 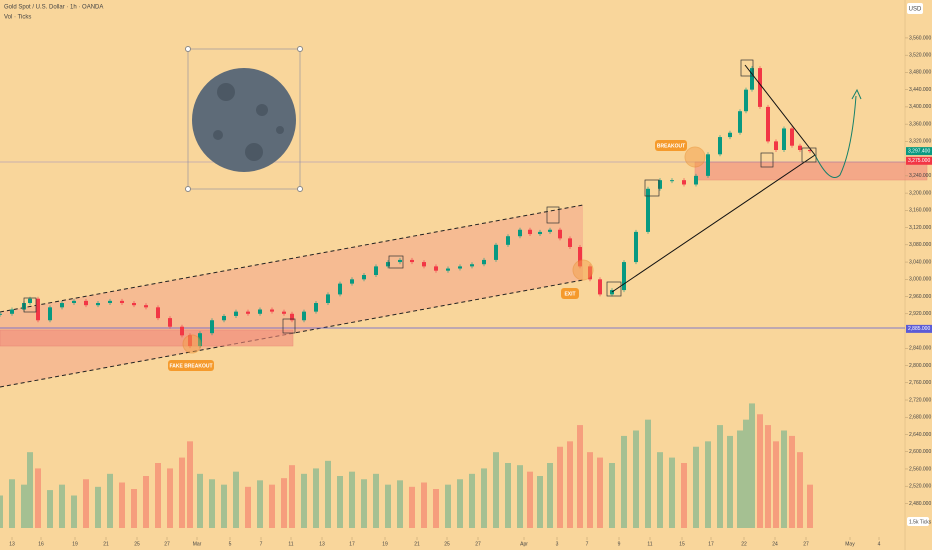 What do you see at coordinates (920, 90) in the screenshot?
I see `y-tick-label: 3,440.000` at bounding box center [920, 90].